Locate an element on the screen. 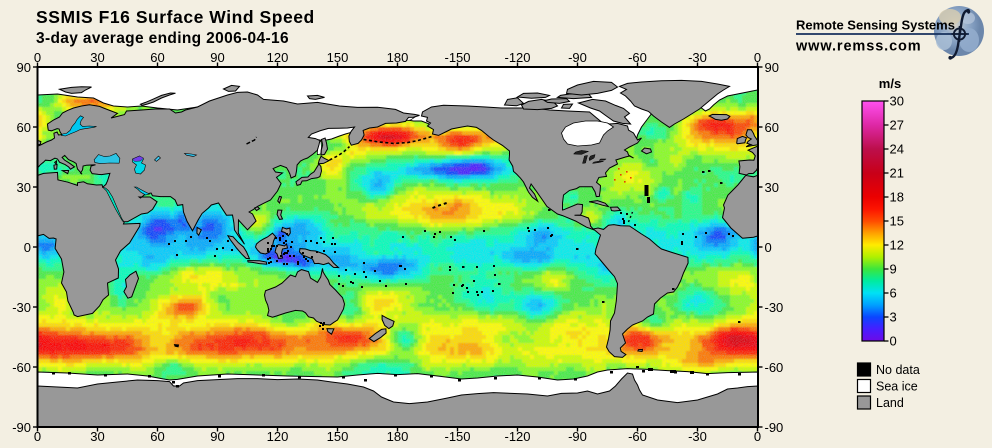 The width and height of the screenshot is (992, 448). svg-text: SSMIS F16 Surface Wind Speed is located at coordinates (175, 17).